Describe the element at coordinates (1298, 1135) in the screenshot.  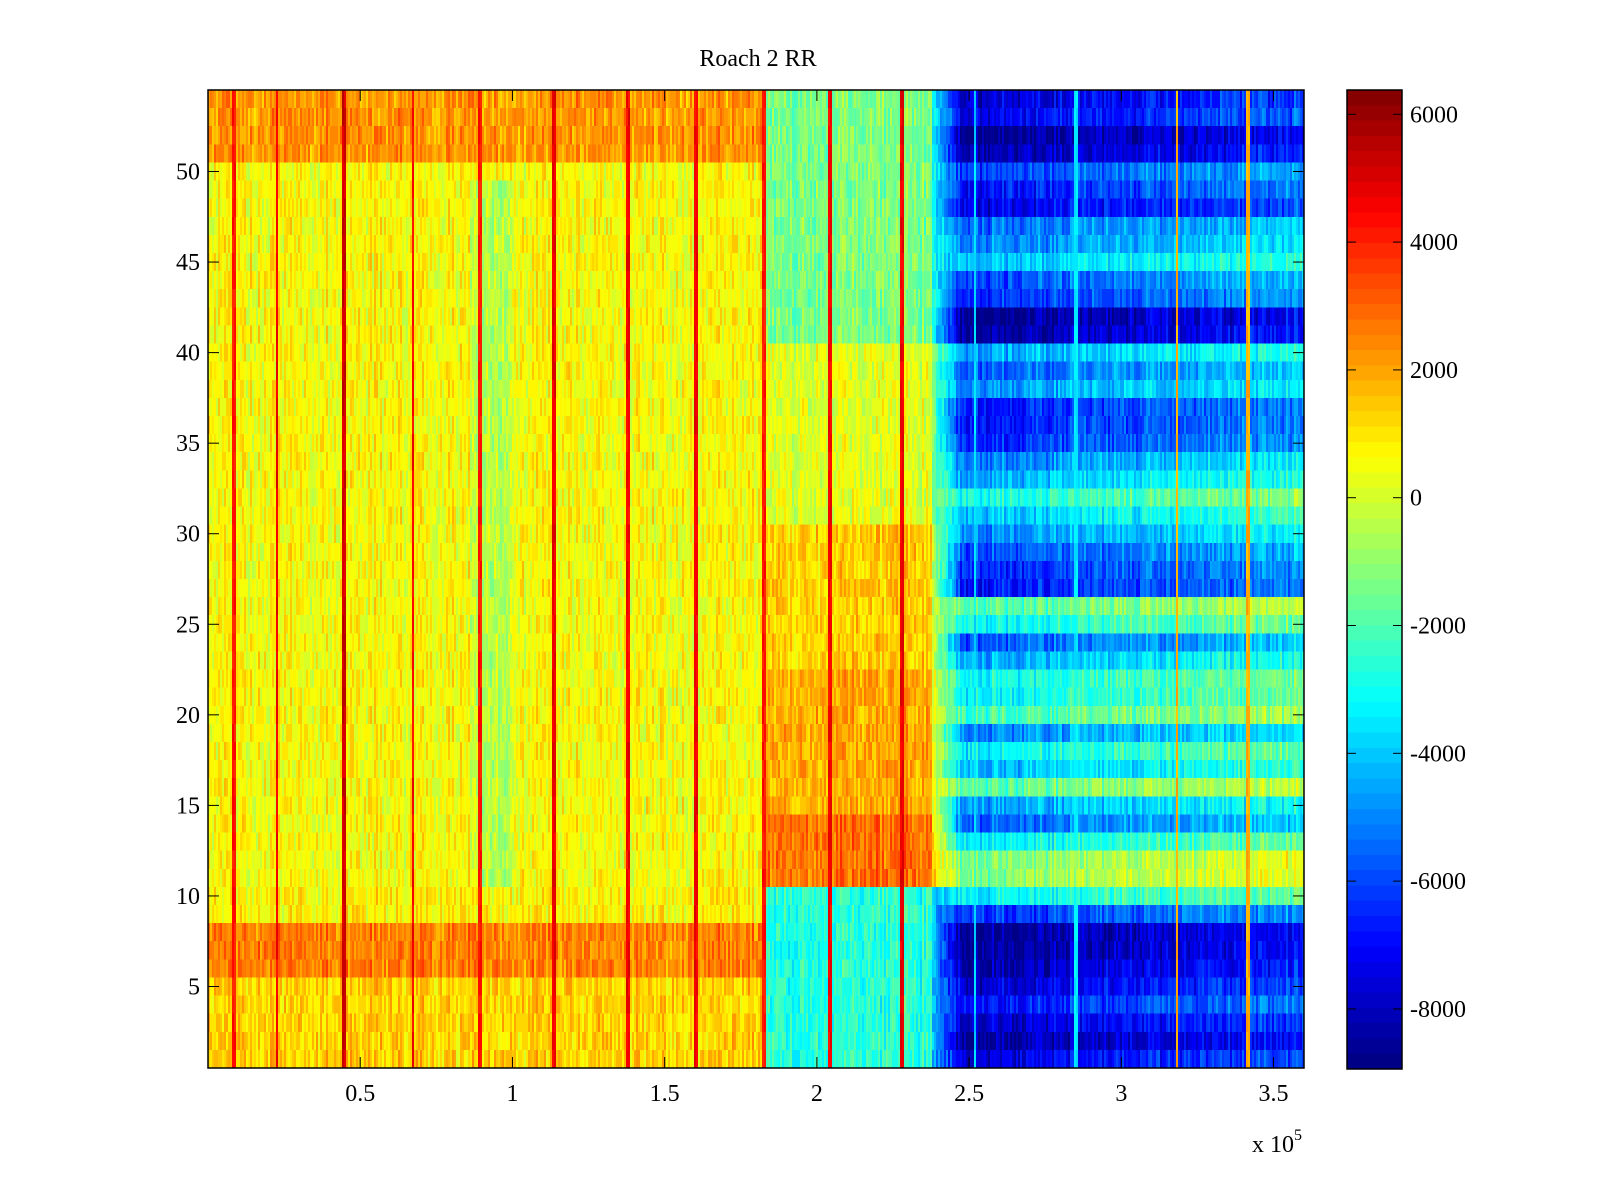
I see `x-multiplier-exponent: 5` at that location.